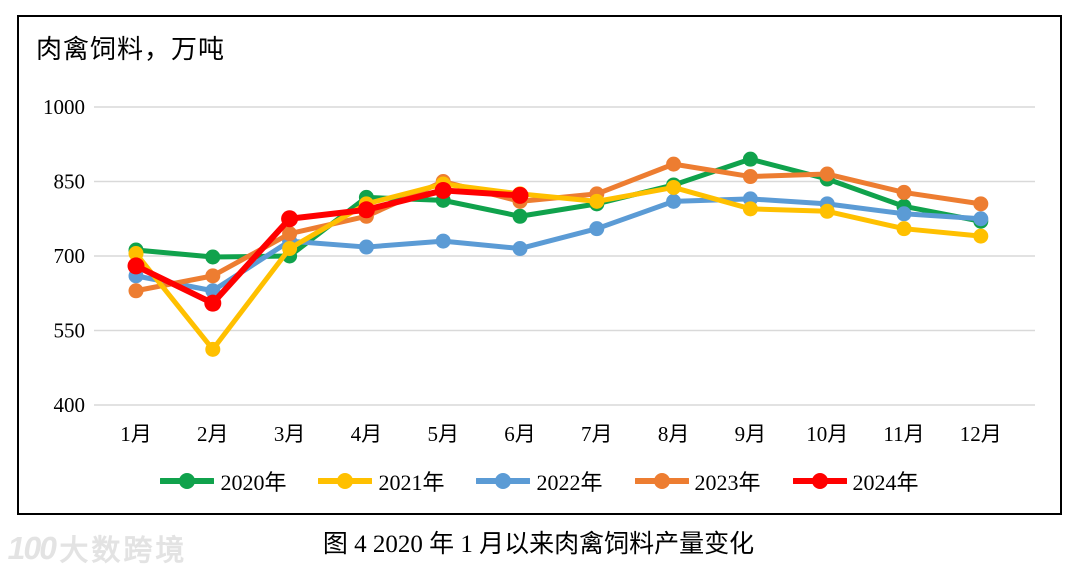 This screenshot has height=581, width=1077. What do you see at coordinates (885, 482) in the screenshot?
I see `legend-label: 2024年` at bounding box center [885, 482].